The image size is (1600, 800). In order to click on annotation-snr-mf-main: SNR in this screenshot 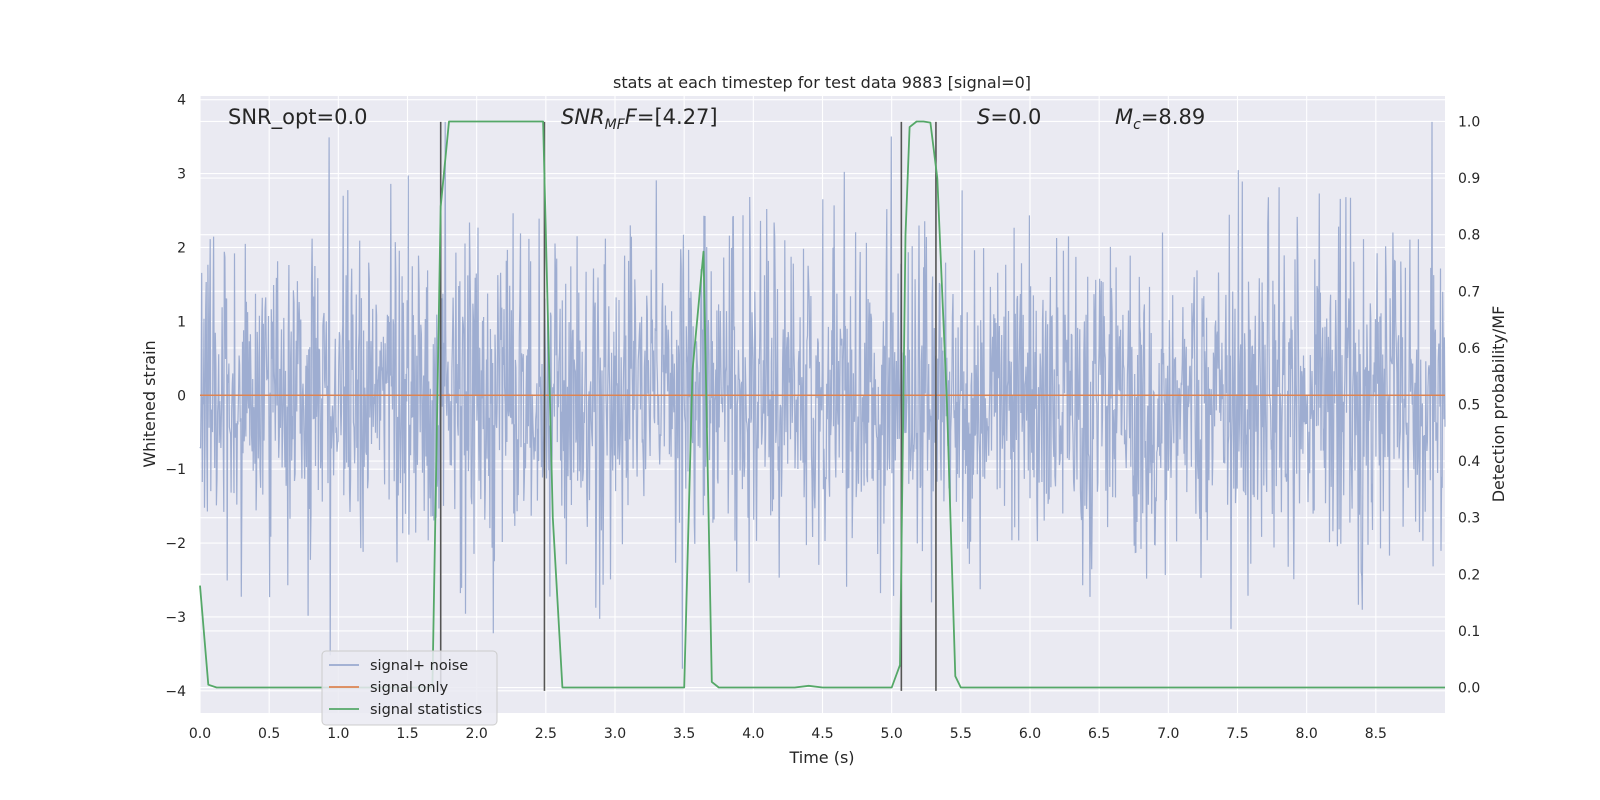, I will do `click(583, 117)`.